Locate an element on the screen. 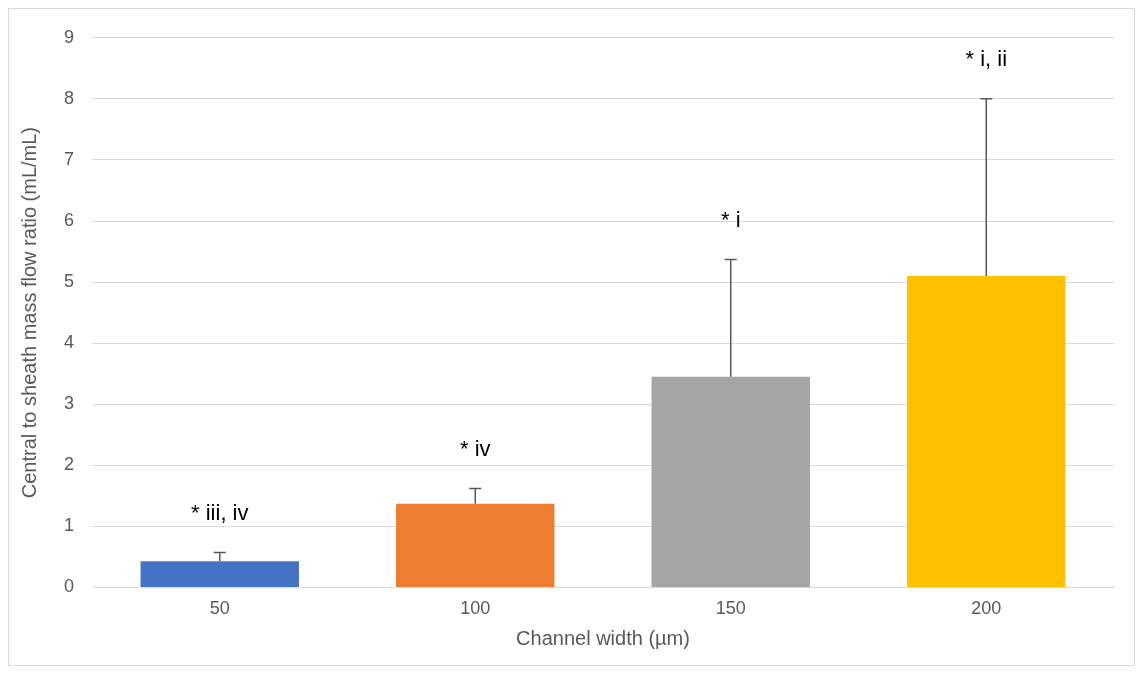 This screenshot has width=1143, height=674. annotation: * i, ii is located at coordinates (986, 58).